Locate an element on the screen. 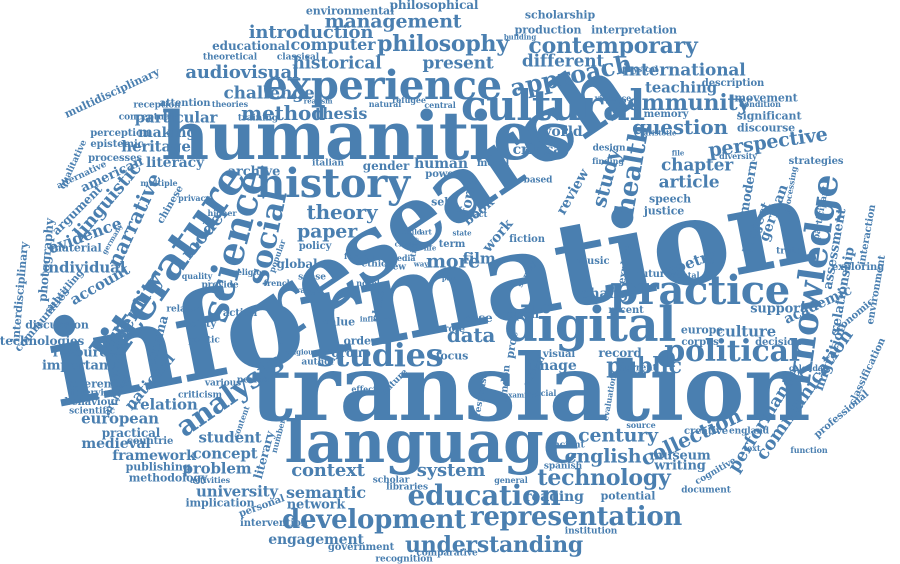 This screenshot has height=564, width=900. word: system is located at coordinates (451, 470).